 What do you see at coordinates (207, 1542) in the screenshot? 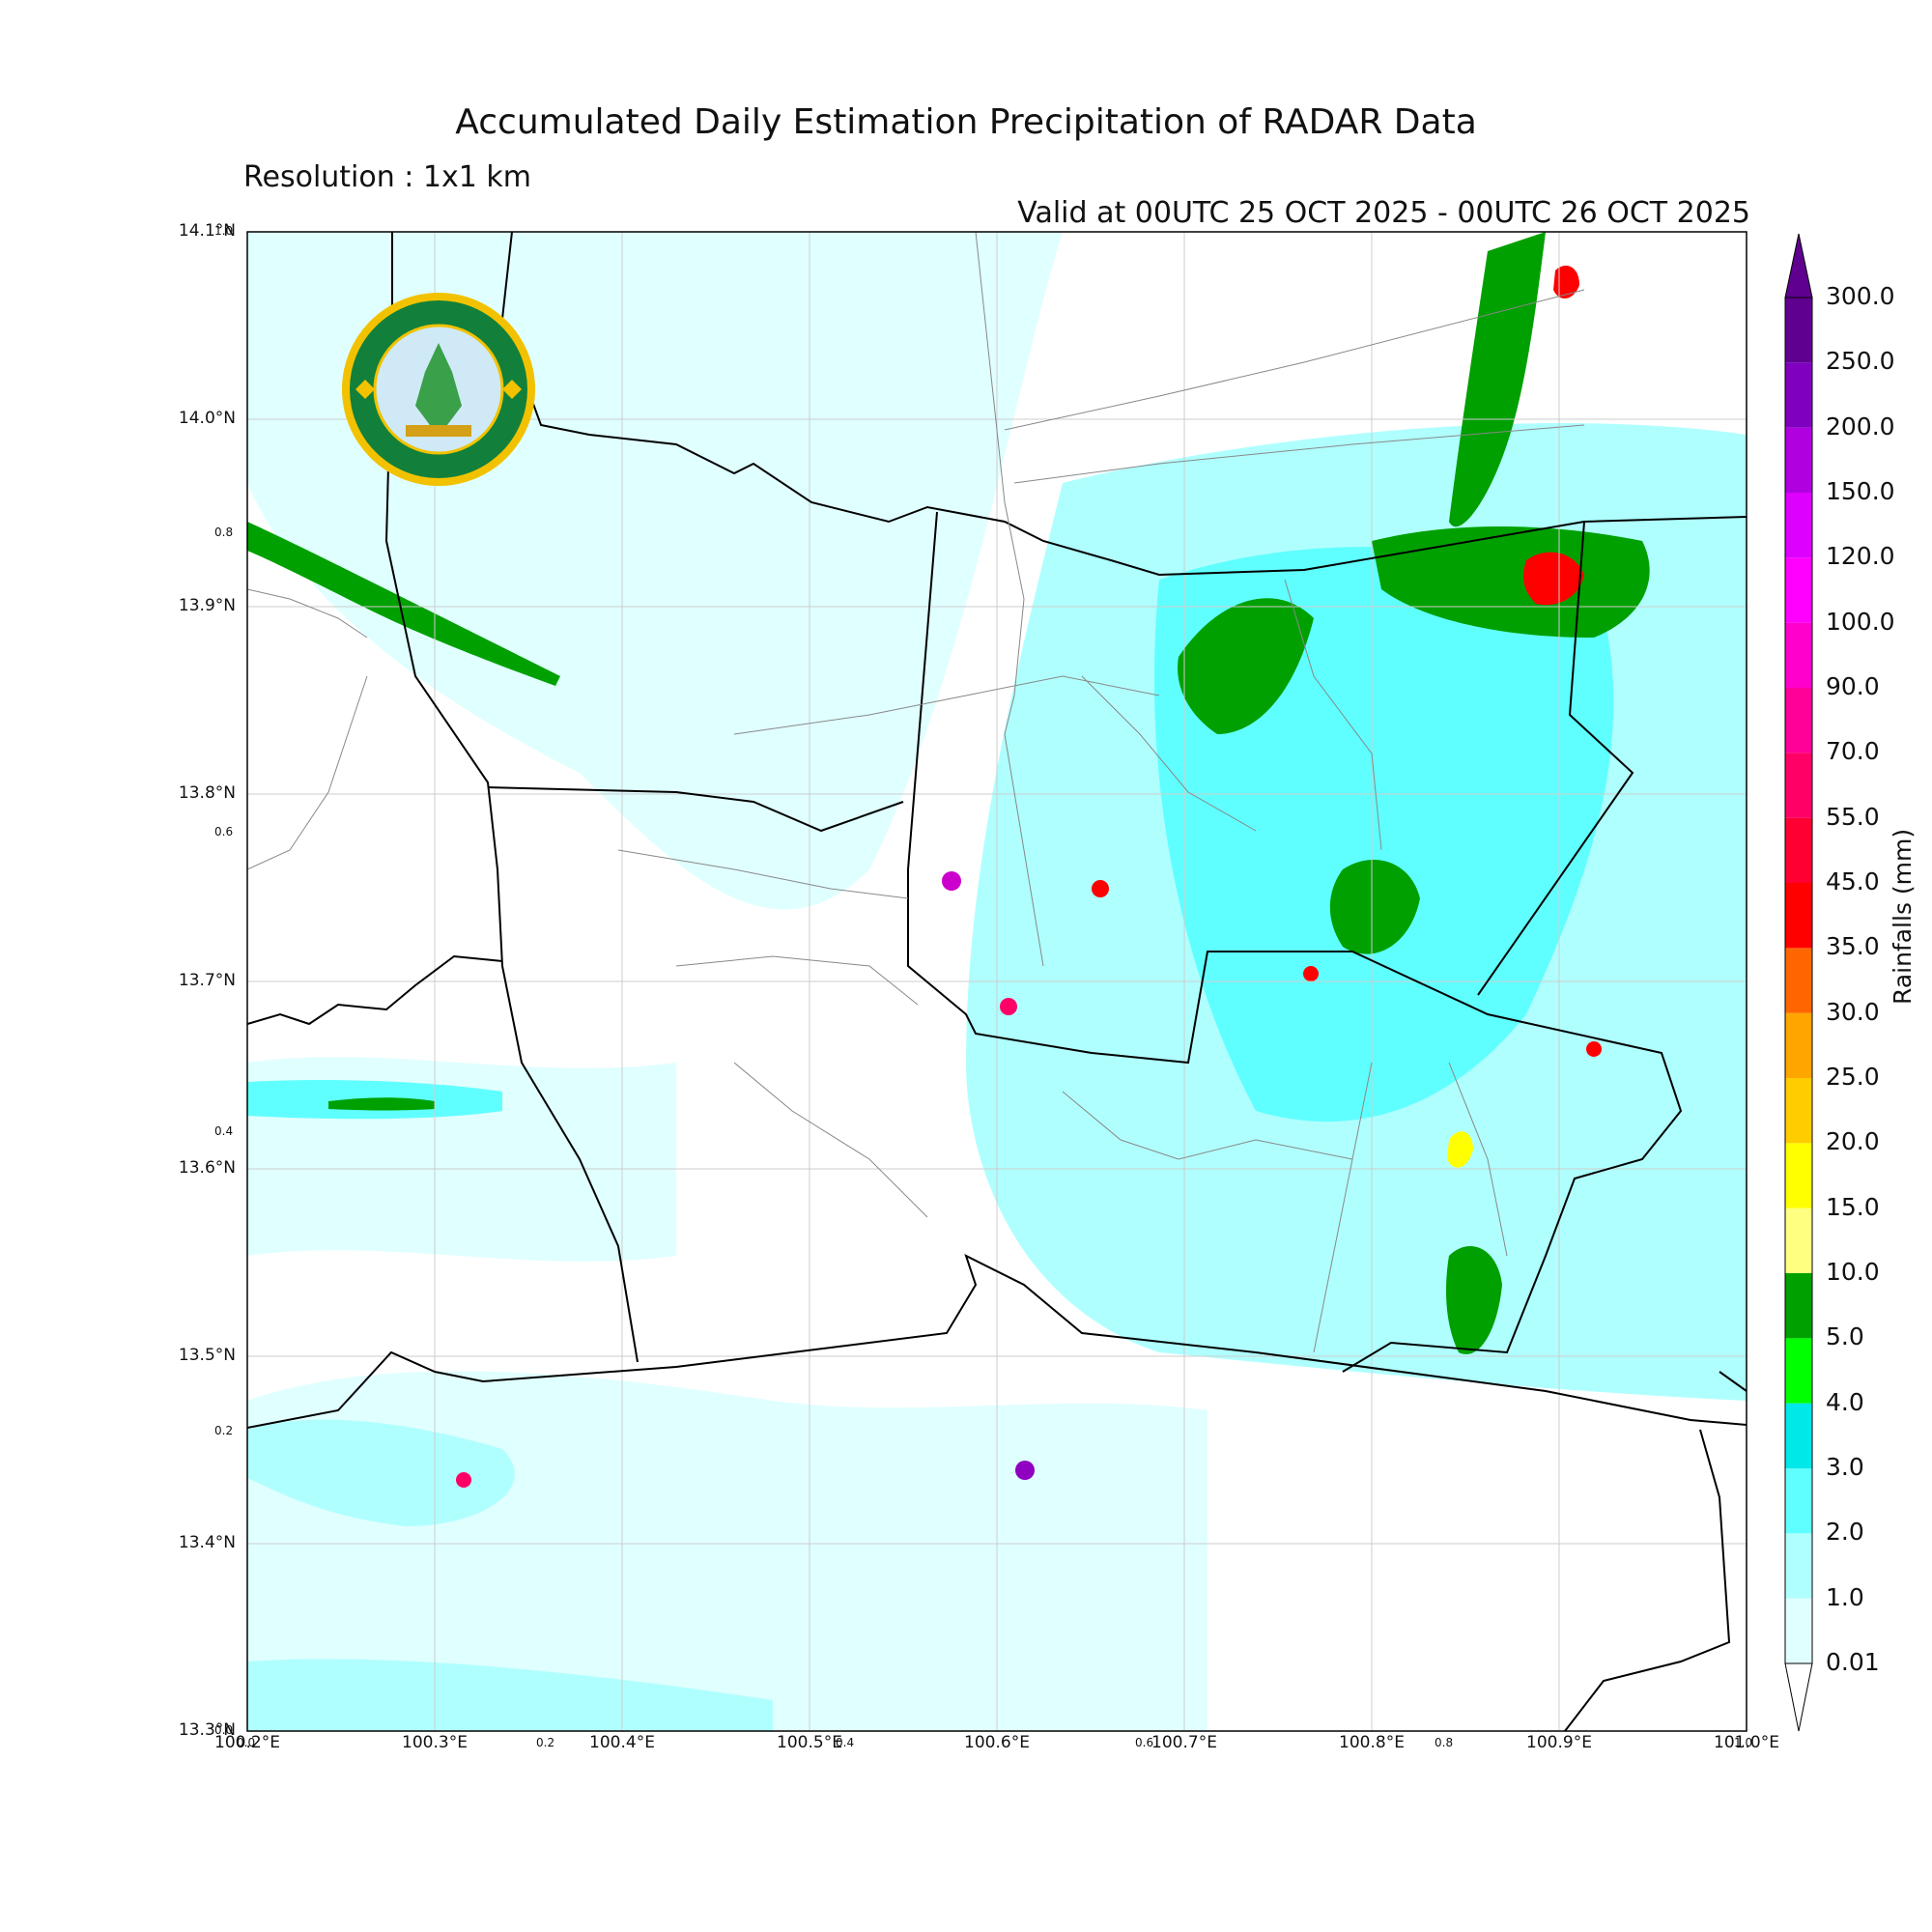
I see `lat-label-13-4: 13.4°N` at bounding box center [207, 1542].